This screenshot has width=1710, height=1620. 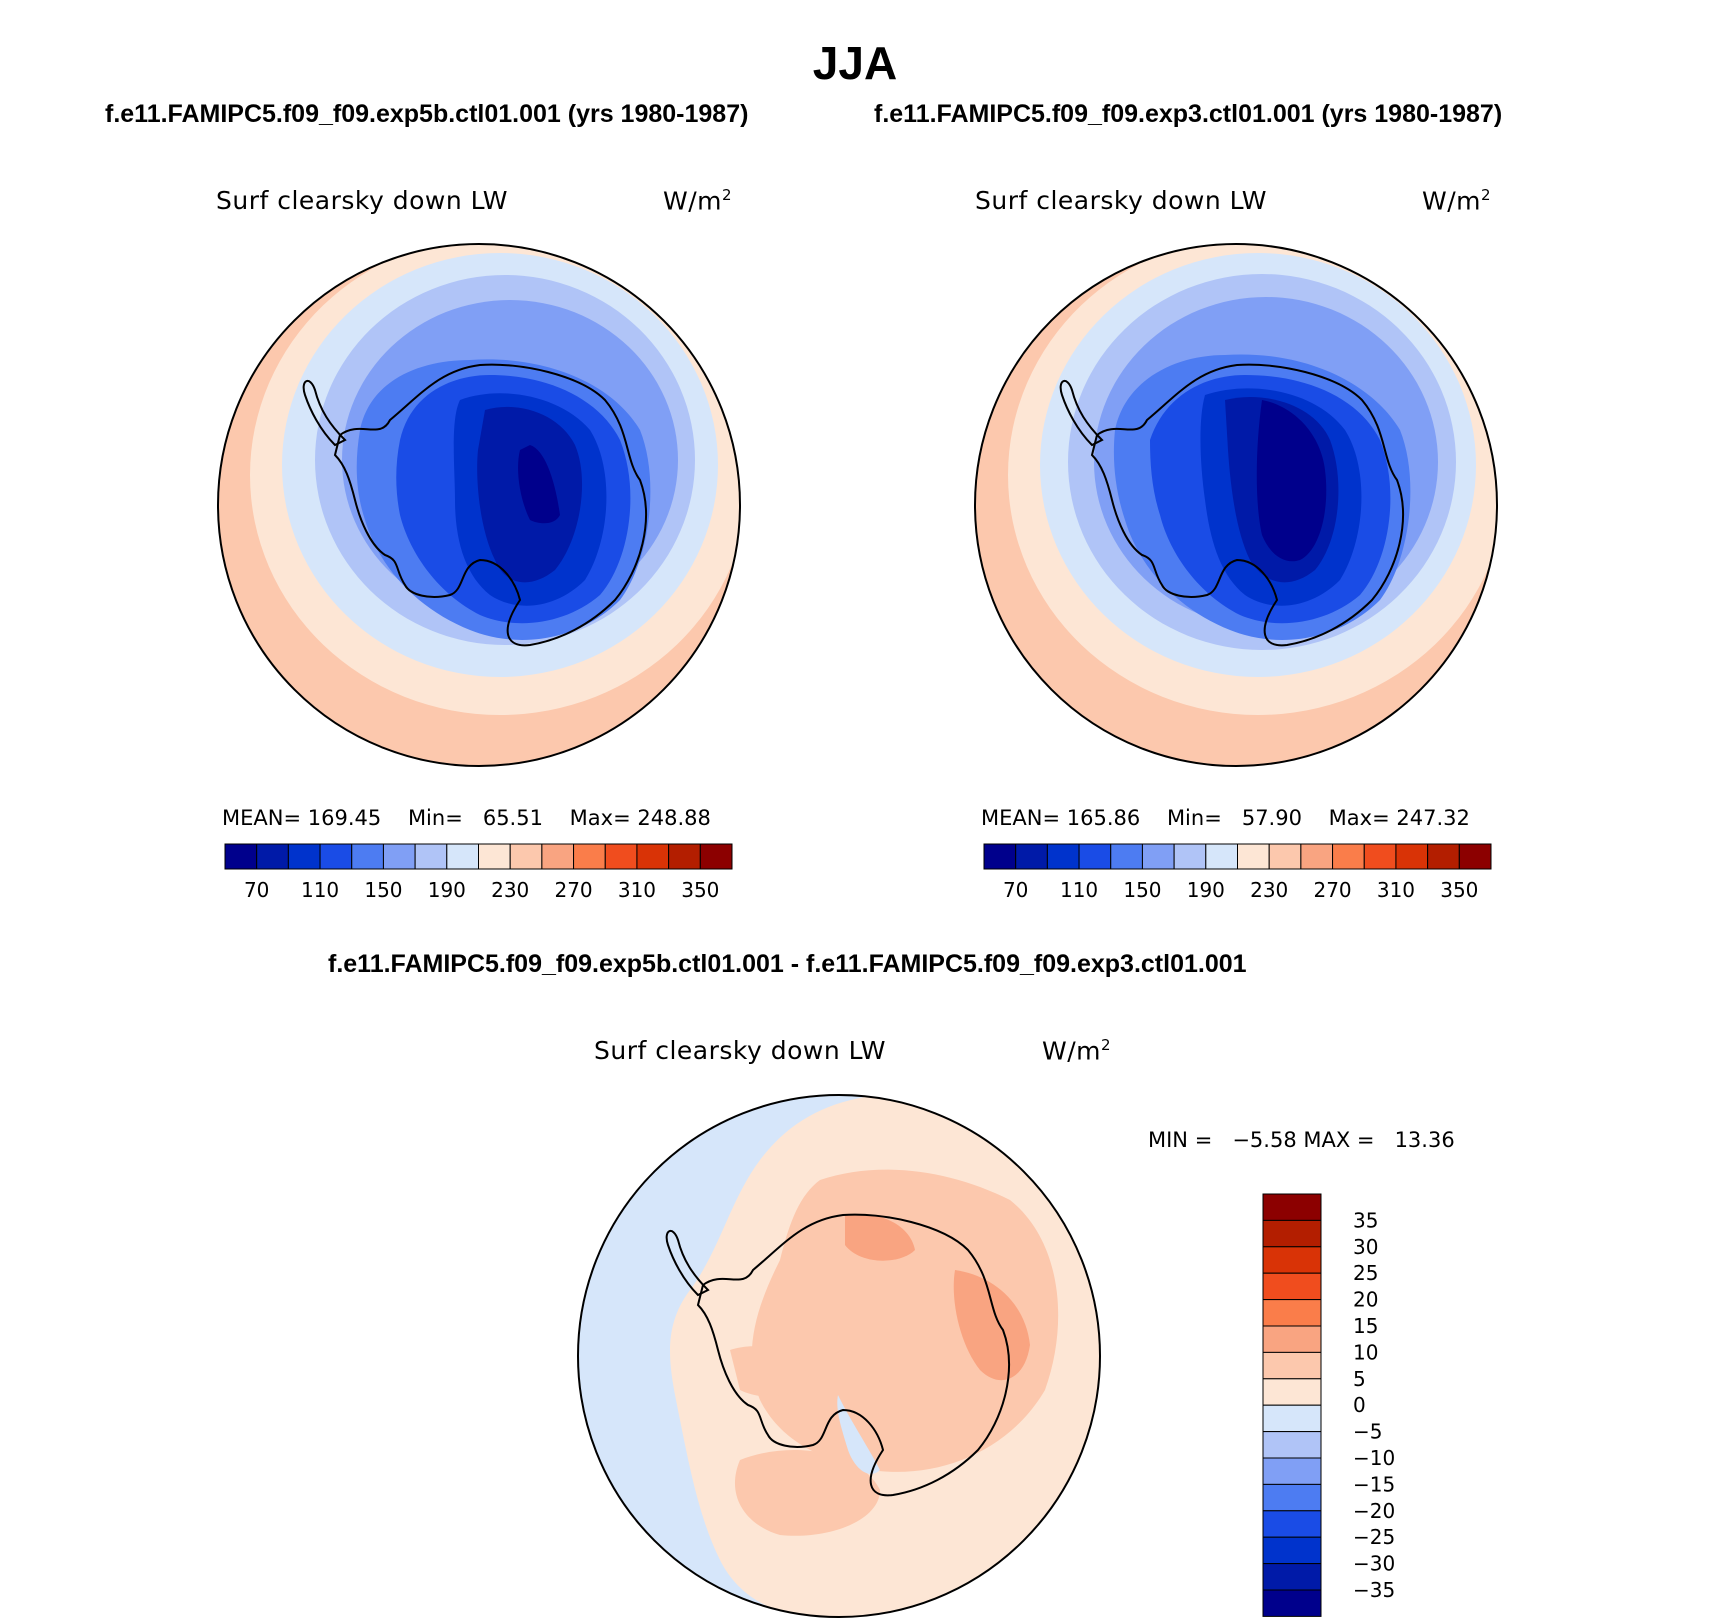 What do you see at coordinates (1269, 890) in the screenshot?
I see `colorbar-2-tick-label: 230` at bounding box center [1269, 890].